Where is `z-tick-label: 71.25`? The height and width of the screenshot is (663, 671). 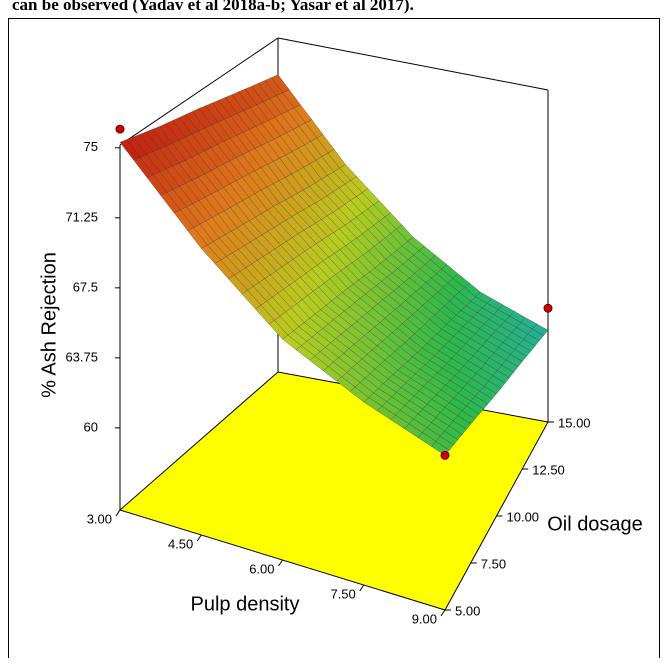 z-tick-label: 71.25 is located at coordinates (81, 216).